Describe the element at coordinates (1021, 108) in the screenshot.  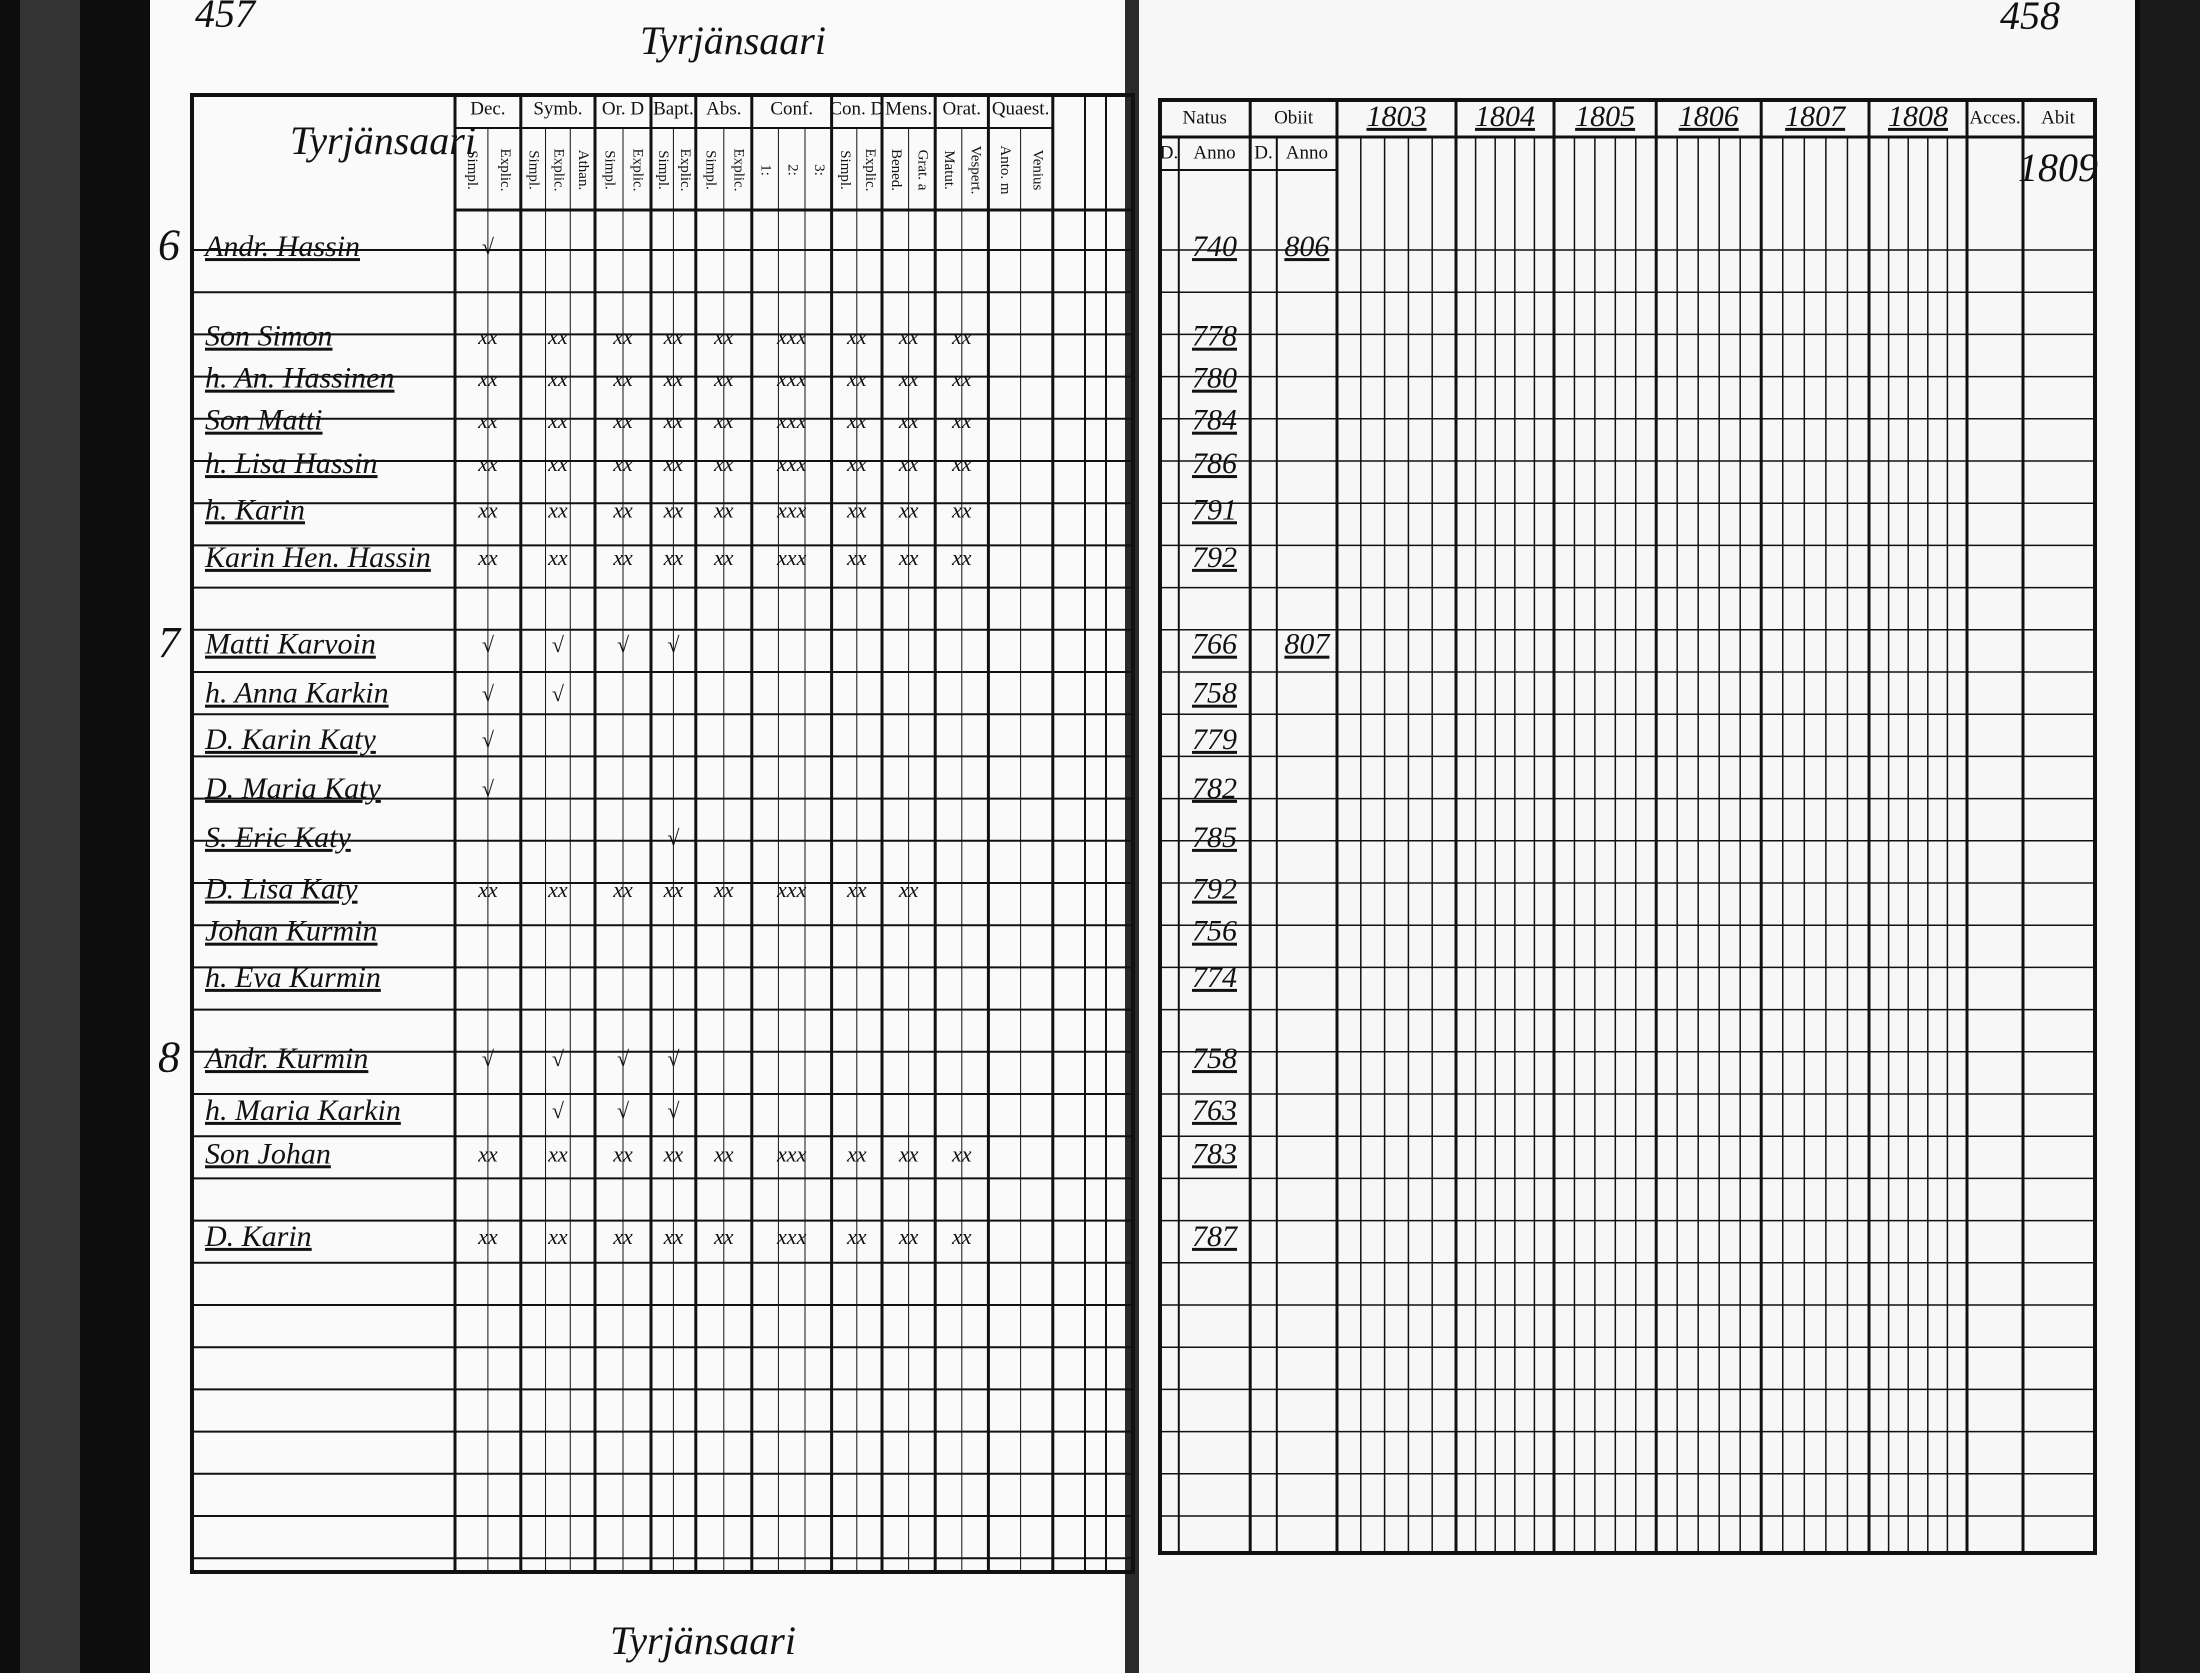
I see `column-group-label: Quaest.` at that location.